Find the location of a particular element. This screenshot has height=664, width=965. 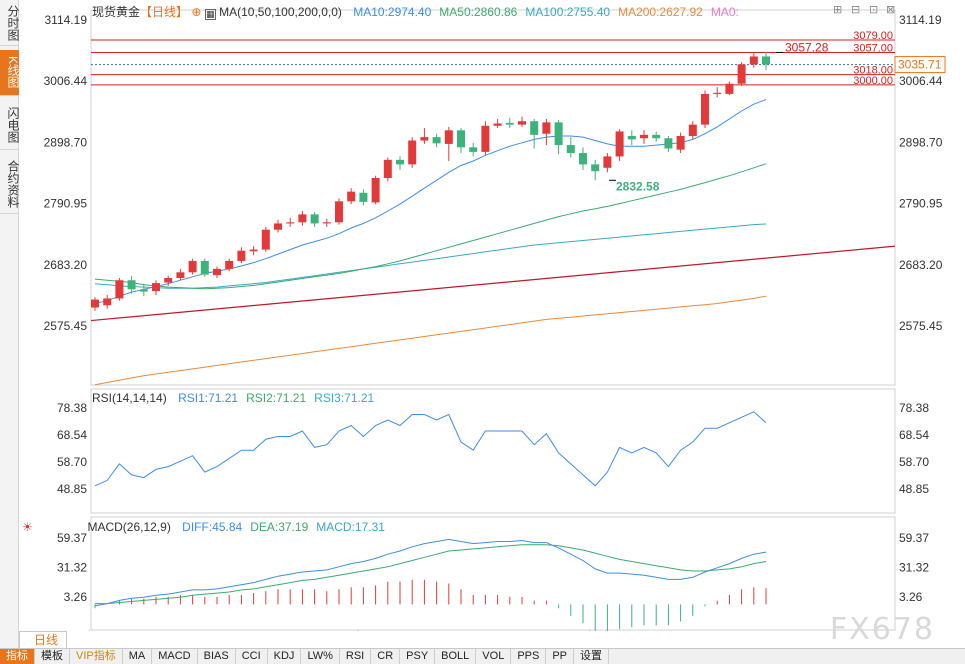

macd-axis-label-left: 59.37 is located at coordinates (72, 538).